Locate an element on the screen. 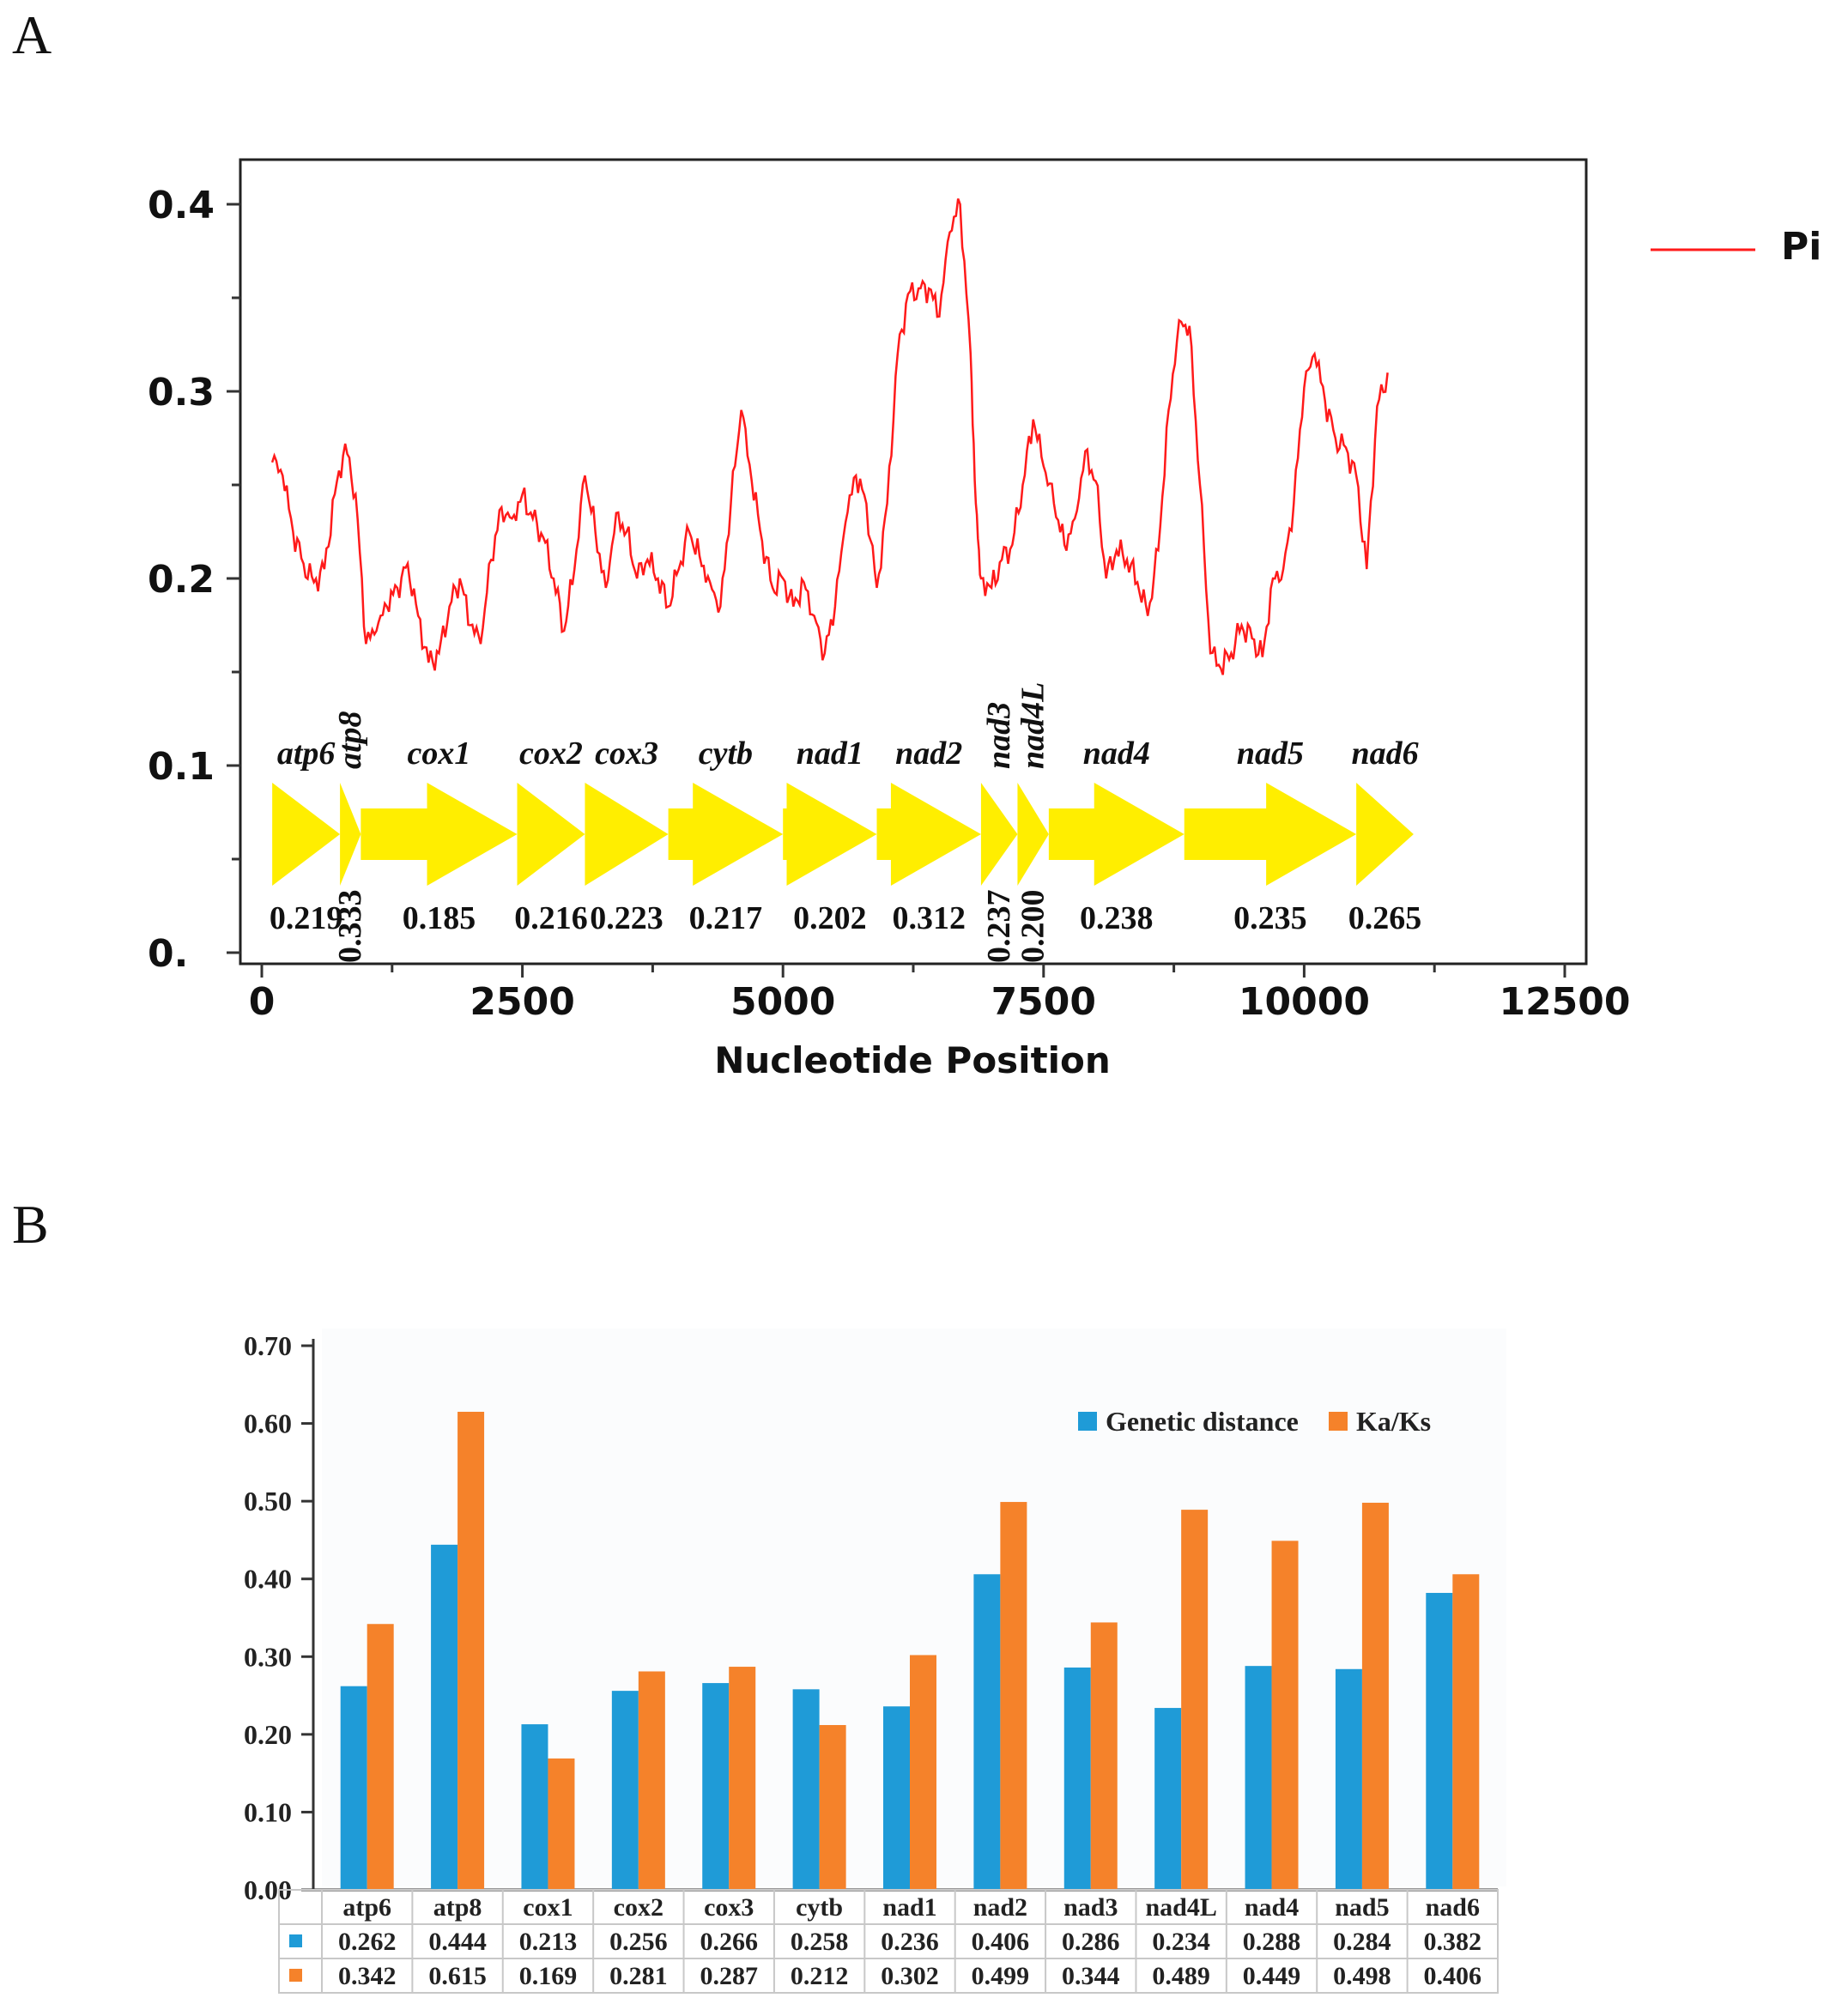  x-axis: 0 2500 5000 7500 10000 12500 is located at coordinates (940, 994).